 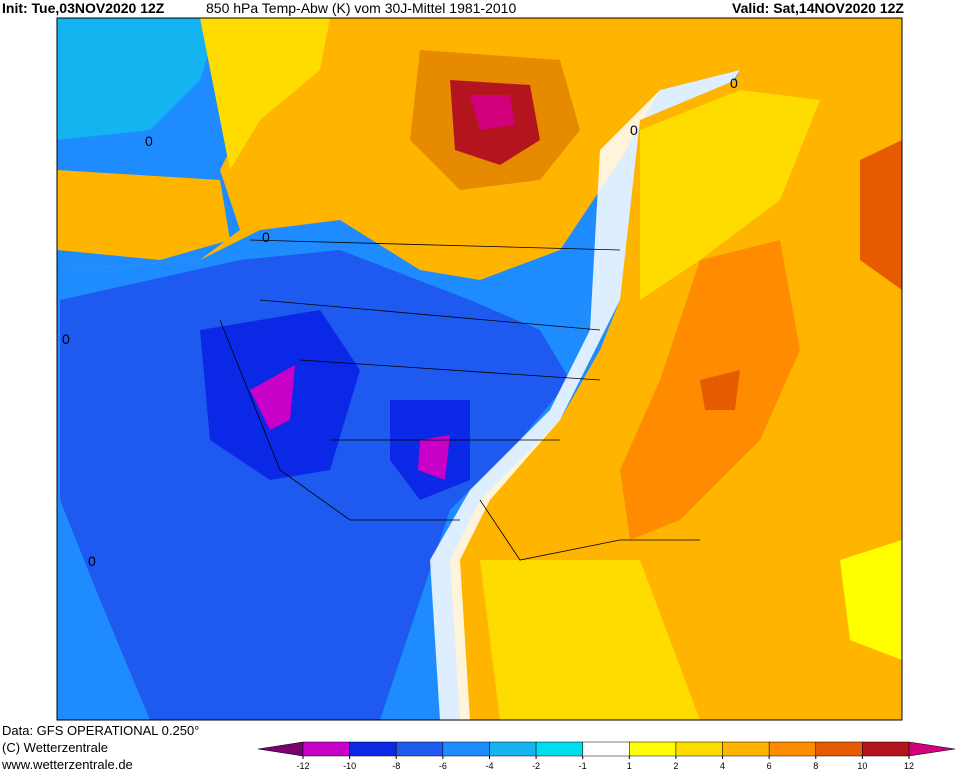 I want to click on colorbar-tick-label: -12, so click(x=302, y=766).